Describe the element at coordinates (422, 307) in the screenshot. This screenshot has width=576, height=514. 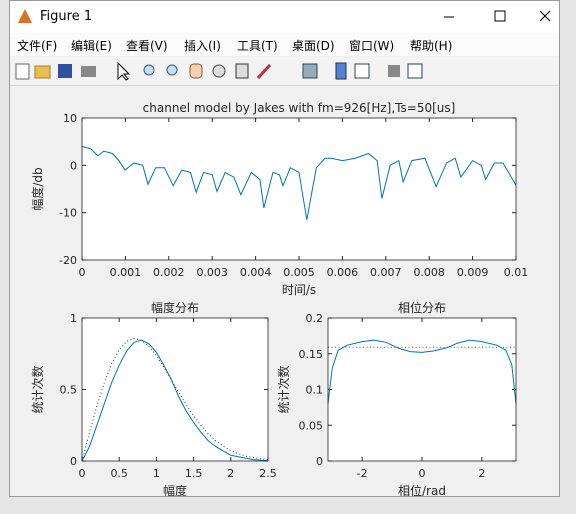
I see `chart-title: 相位分布` at that location.